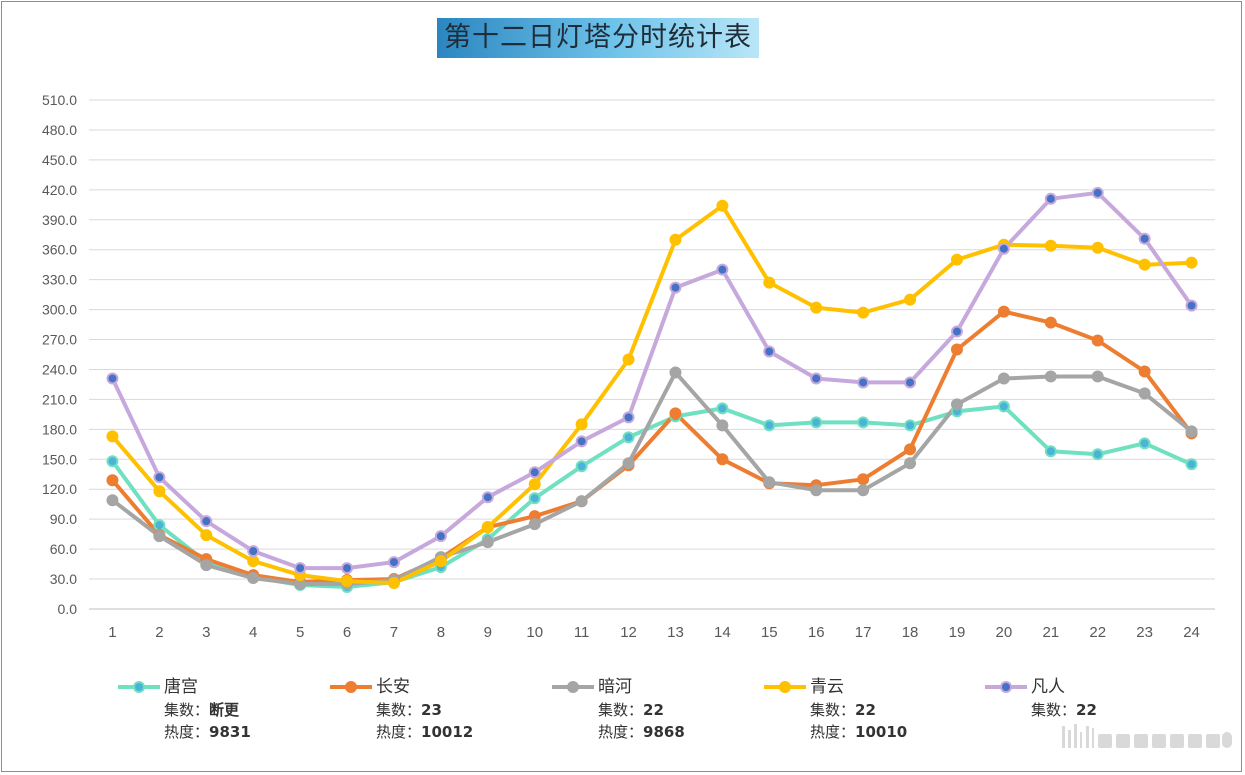 The height and width of the screenshot is (775, 1245). Describe the element at coordinates (59, 280) in the screenshot. I see `y-tick-label: 330.0` at that location.